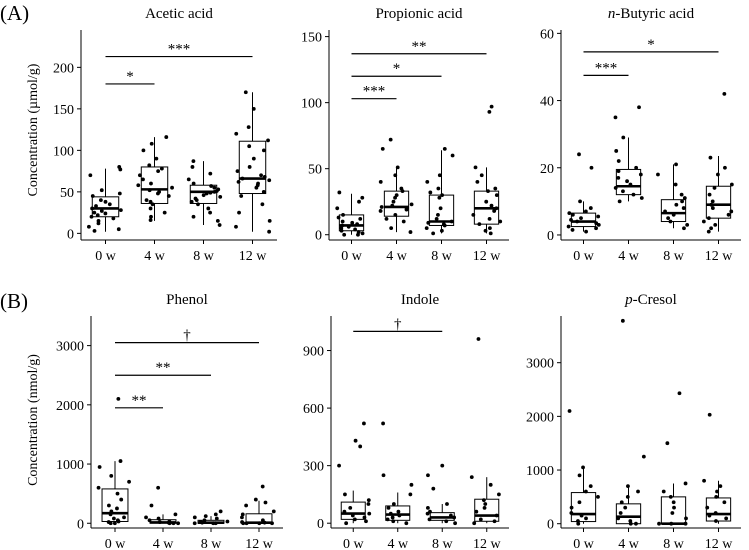 The width and height of the screenshot is (749, 550). I want to click on significance-label: †, so click(398, 324).